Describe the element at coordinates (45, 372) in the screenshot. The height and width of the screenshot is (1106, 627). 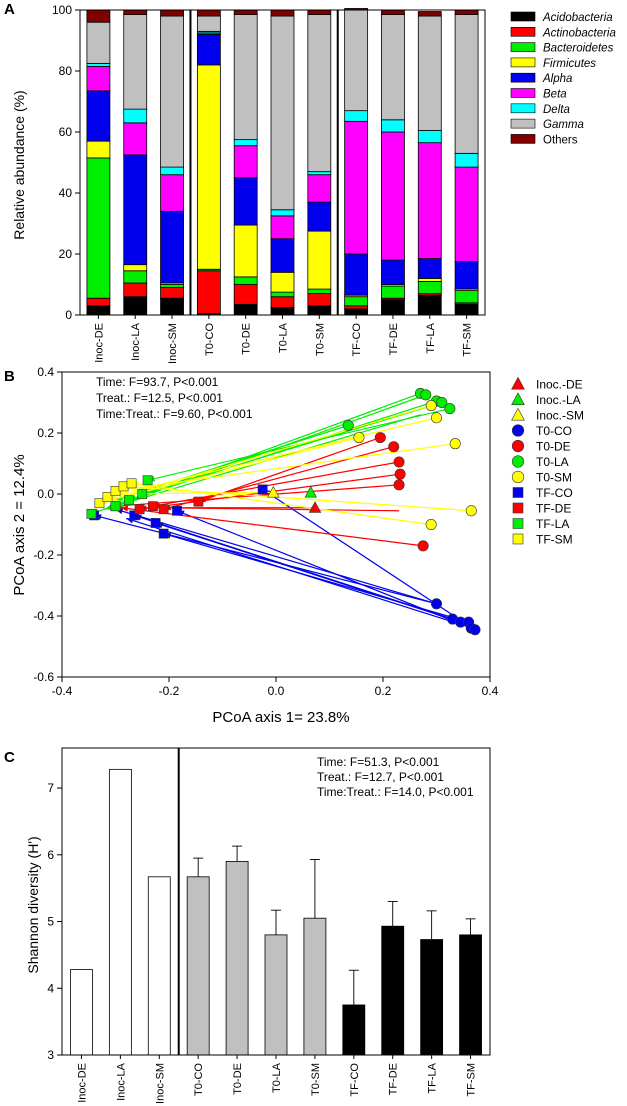
I see `y-tick-label: 0.4` at that location.